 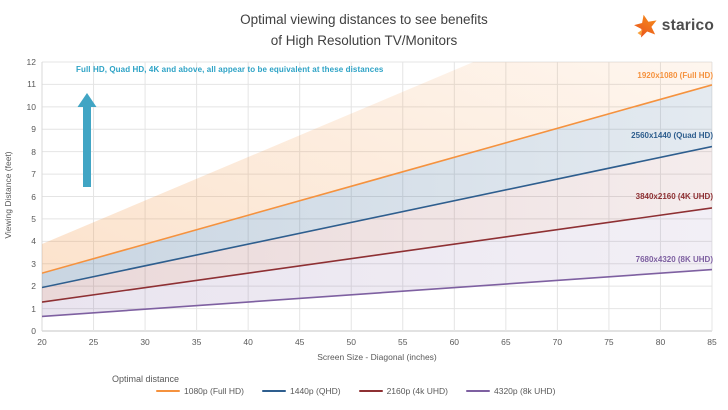 What do you see at coordinates (42, 342) in the screenshot?
I see `x-tick-label: 20` at bounding box center [42, 342].